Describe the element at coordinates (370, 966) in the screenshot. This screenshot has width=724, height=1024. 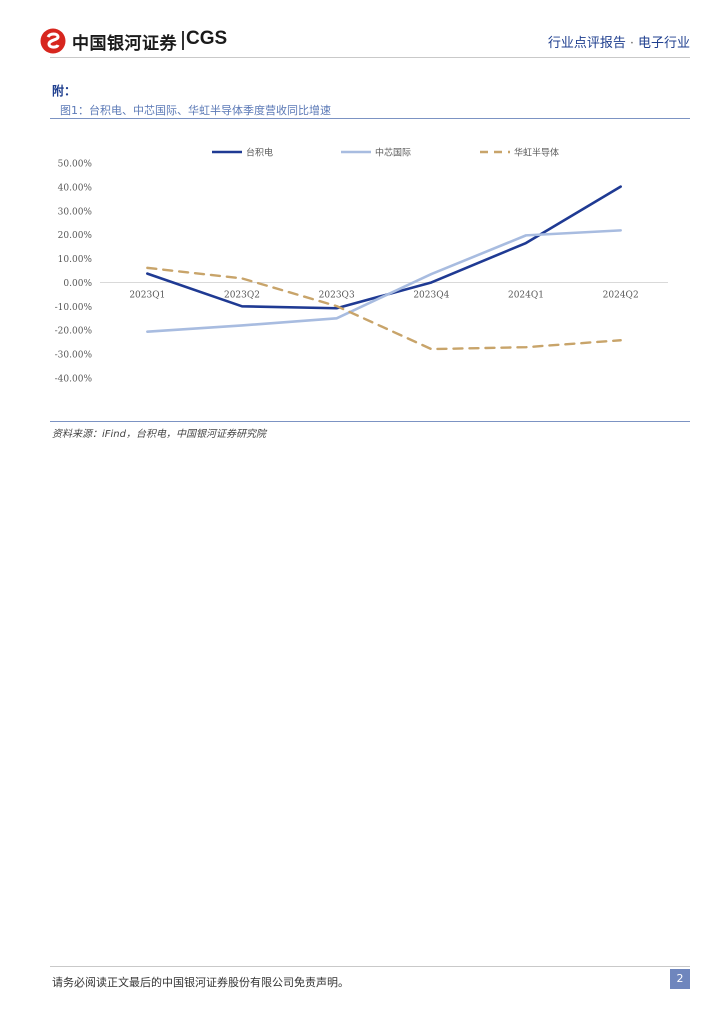
I see `footer-divider` at that location.